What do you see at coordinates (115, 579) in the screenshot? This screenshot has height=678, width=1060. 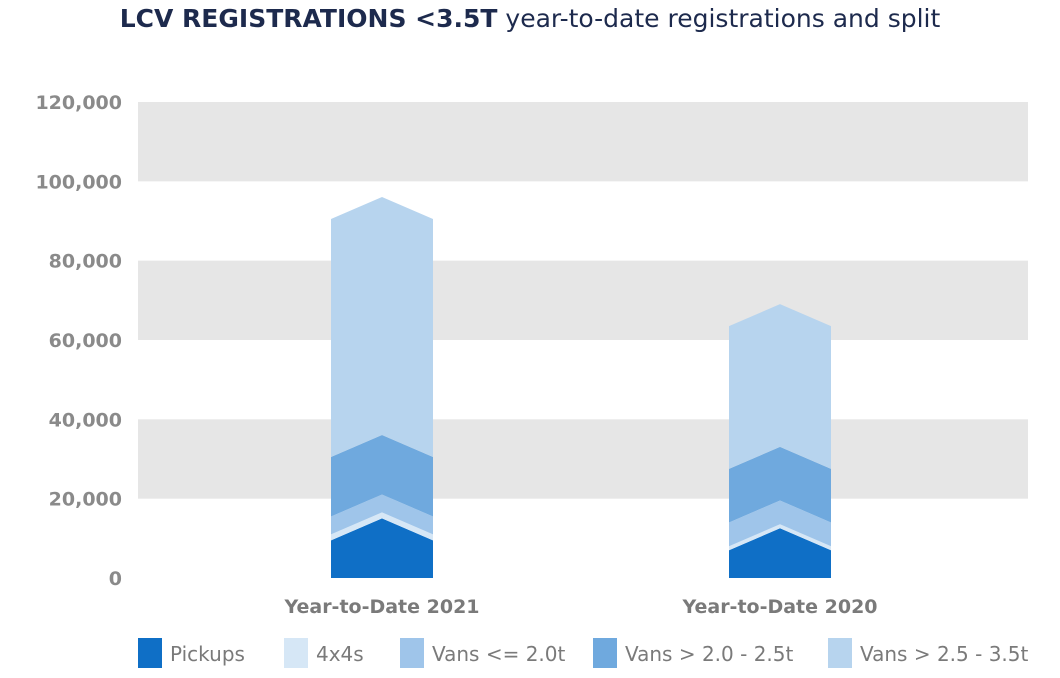 I see `y-tick-label: 0` at bounding box center [115, 579].